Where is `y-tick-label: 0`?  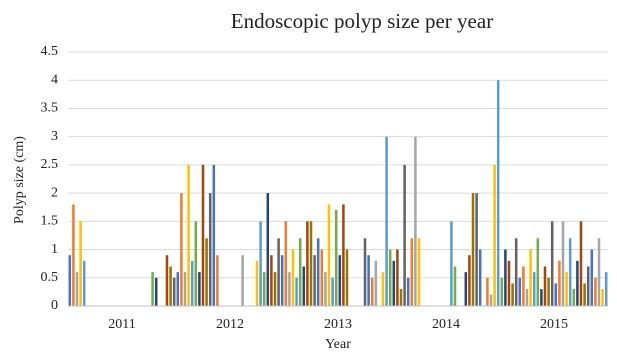 y-tick-label: 0 is located at coordinates (54, 305).